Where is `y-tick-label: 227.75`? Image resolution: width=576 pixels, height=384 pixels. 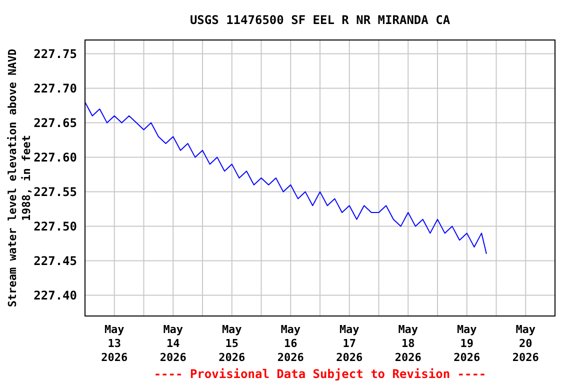
y-tick-label: 227.75 is located at coordinates (55, 54).